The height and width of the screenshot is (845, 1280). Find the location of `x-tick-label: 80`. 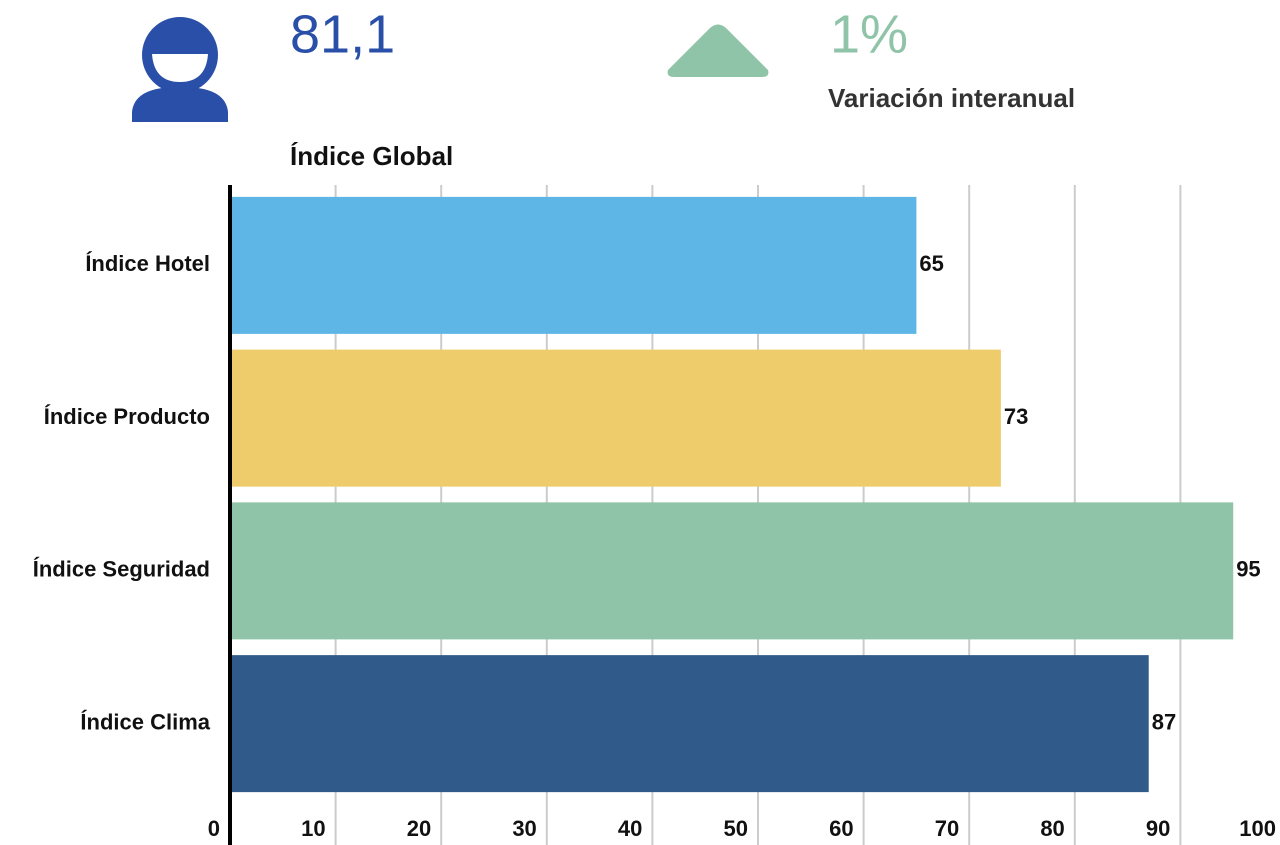

x-tick-label: 80 is located at coordinates (1052, 828).